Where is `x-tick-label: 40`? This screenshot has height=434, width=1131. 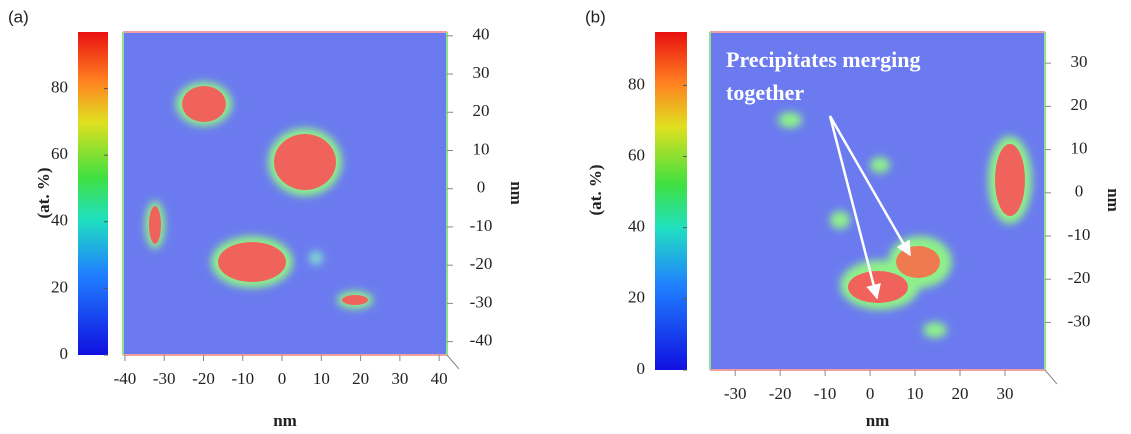
x-tick-label: 40 is located at coordinates (439, 378).